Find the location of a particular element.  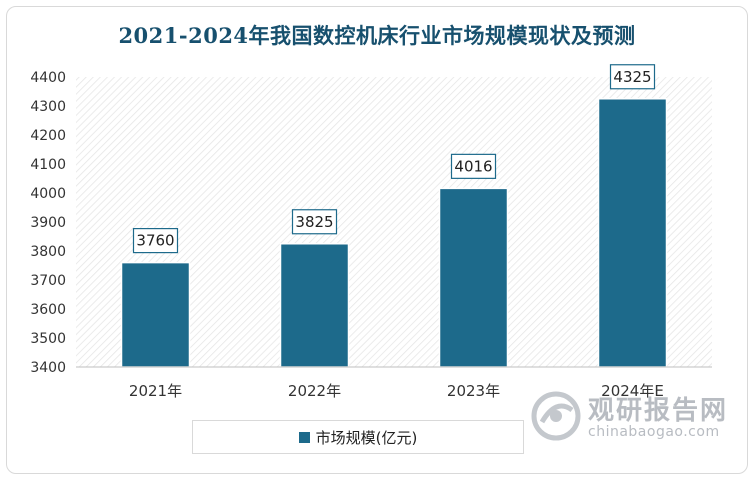

y-tick-label: 3400 is located at coordinates (48, 368).